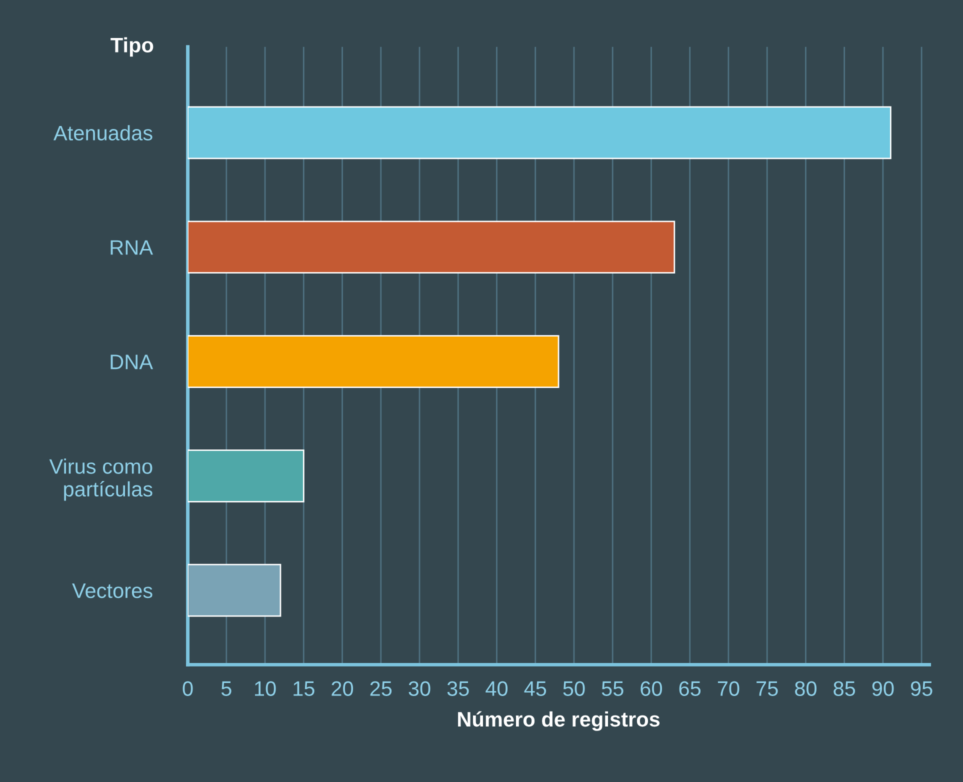 The image size is (963, 782). I want to click on x-tick-label: 65, so click(690, 688).